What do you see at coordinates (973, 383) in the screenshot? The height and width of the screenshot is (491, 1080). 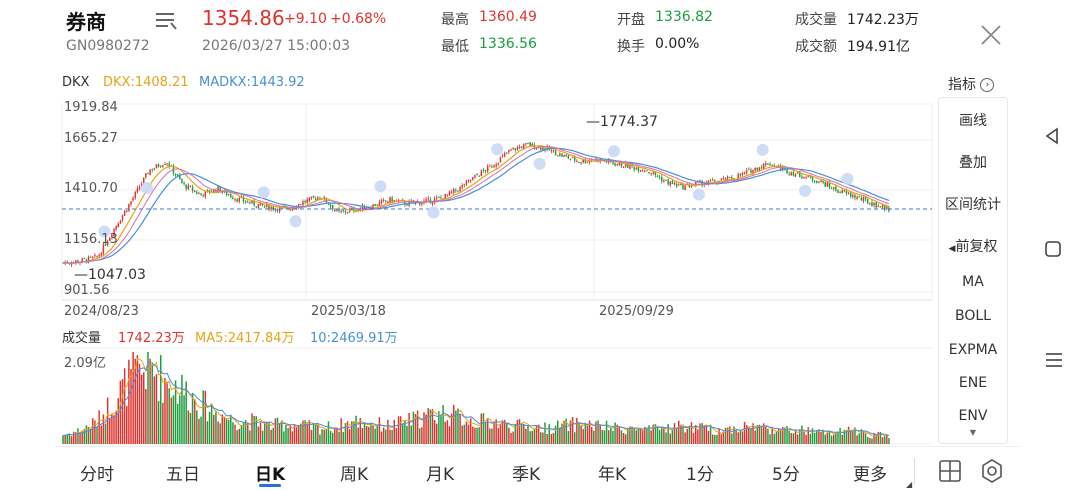 I see `indicator-ene: ENE` at bounding box center [973, 383].